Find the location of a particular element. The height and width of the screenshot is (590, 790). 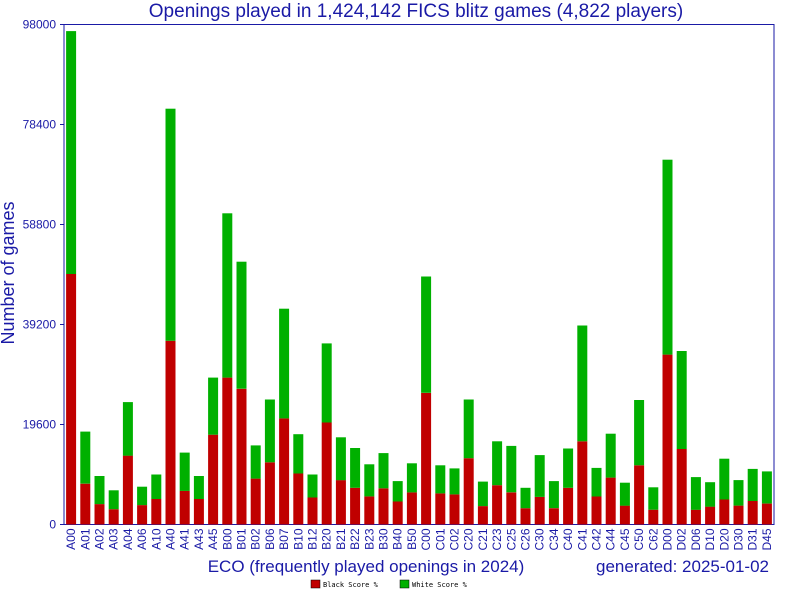

bar-white-b07 is located at coordinates (284, 363).